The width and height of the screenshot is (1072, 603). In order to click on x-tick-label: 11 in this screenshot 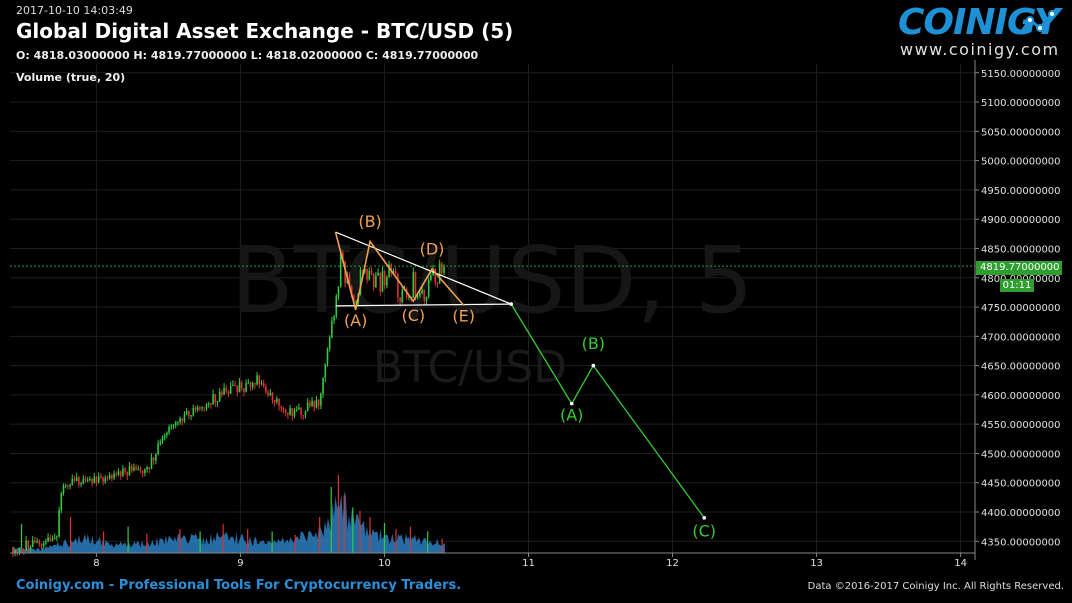, I will do `click(528, 563)`.